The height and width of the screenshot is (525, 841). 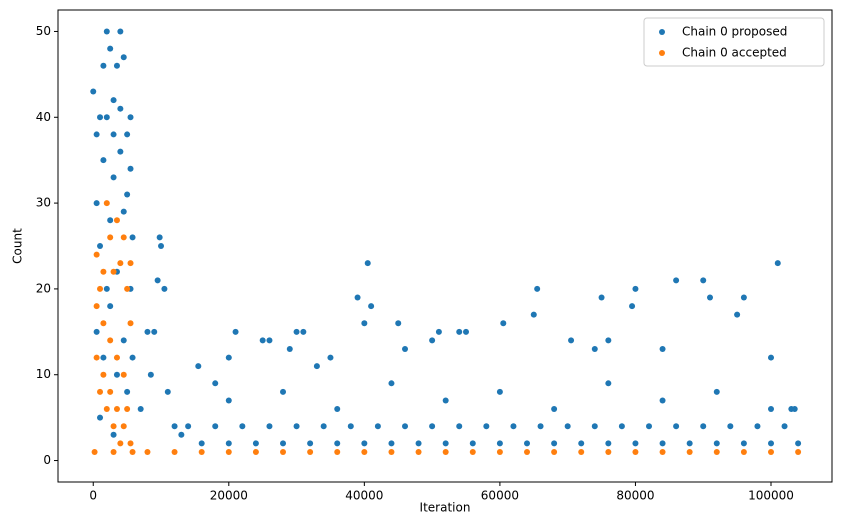 I want to click on legend-box, so click(x=734, y=42).